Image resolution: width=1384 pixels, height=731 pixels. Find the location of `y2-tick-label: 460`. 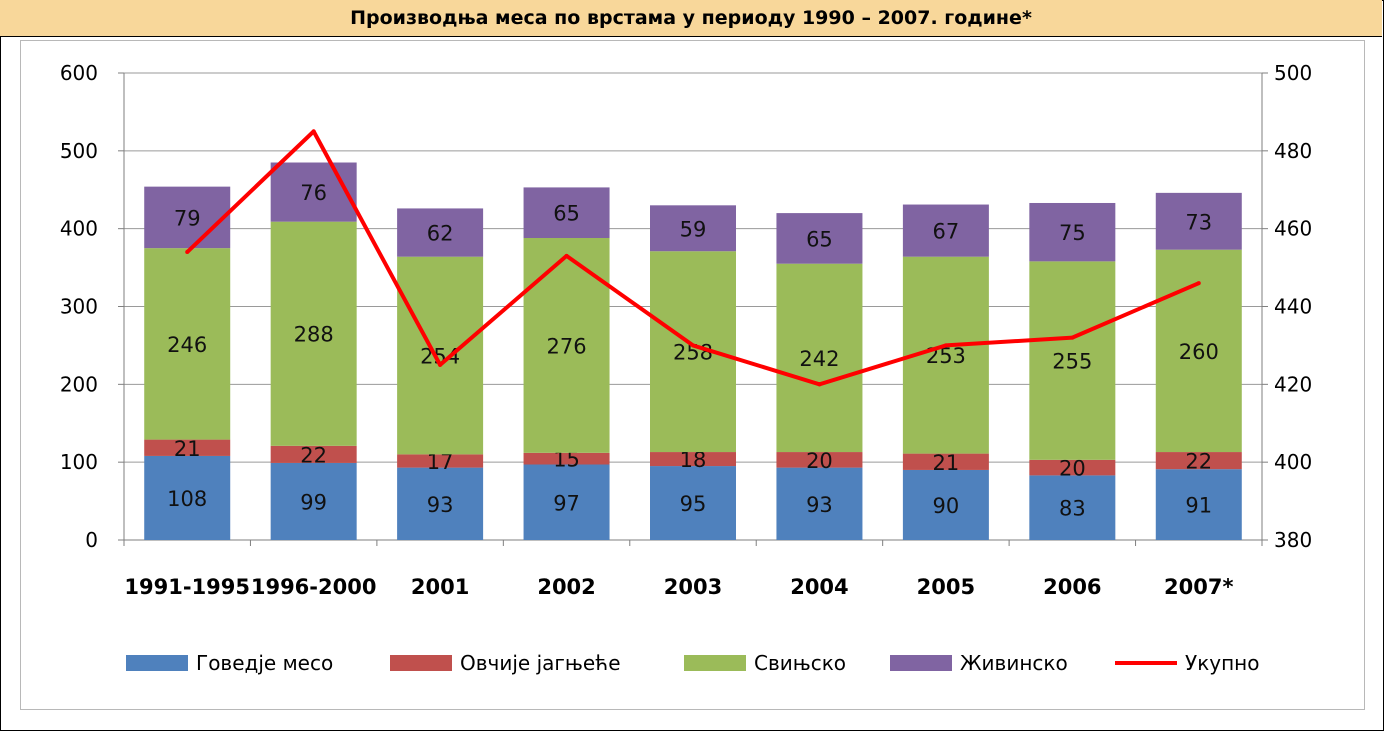

y2-tick-label: 460 is located at coordinates (1293, 229).